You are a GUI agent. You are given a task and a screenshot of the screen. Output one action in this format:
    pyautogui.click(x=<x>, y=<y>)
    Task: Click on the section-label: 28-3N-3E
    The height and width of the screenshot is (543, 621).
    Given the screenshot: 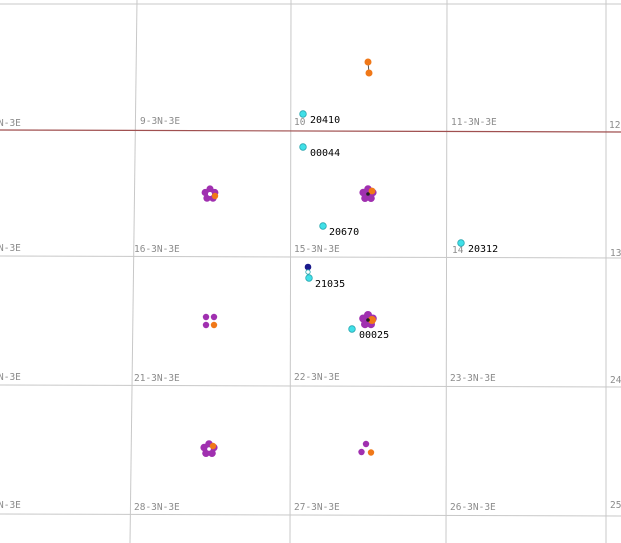 What is the action you would take?
    pyautogui.click(x=157, y=507)
    